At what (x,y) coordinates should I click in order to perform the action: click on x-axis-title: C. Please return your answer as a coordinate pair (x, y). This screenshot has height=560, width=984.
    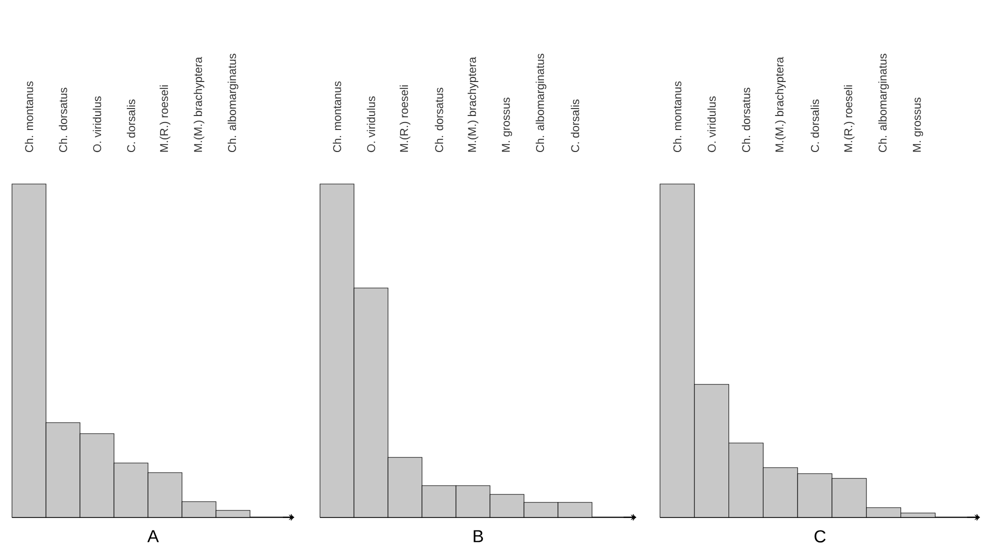
    Looking at the image, I should click on (820, 536).